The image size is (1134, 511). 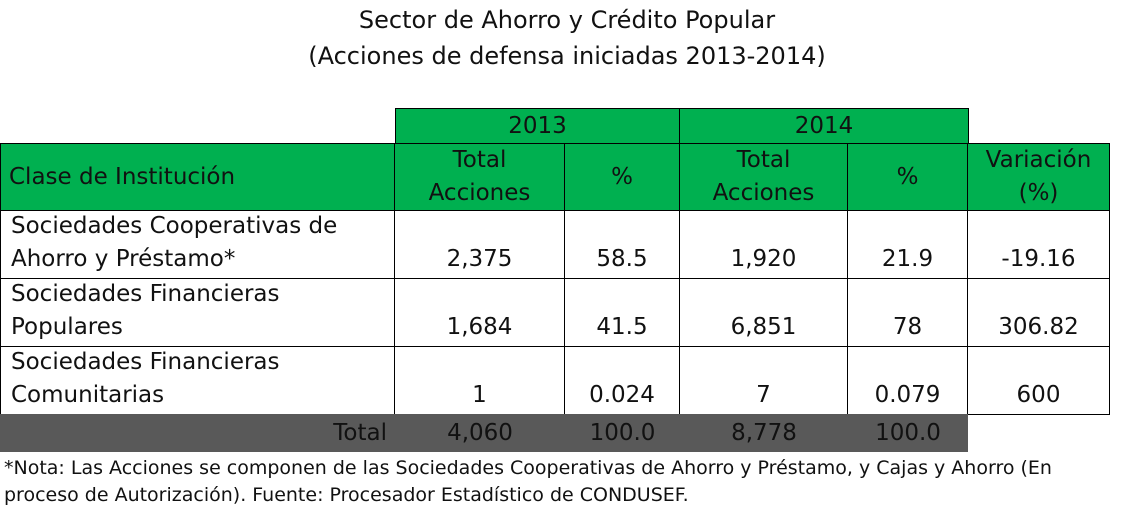 I want to click on table-cell: 6,851, so click(x=763, y=312).